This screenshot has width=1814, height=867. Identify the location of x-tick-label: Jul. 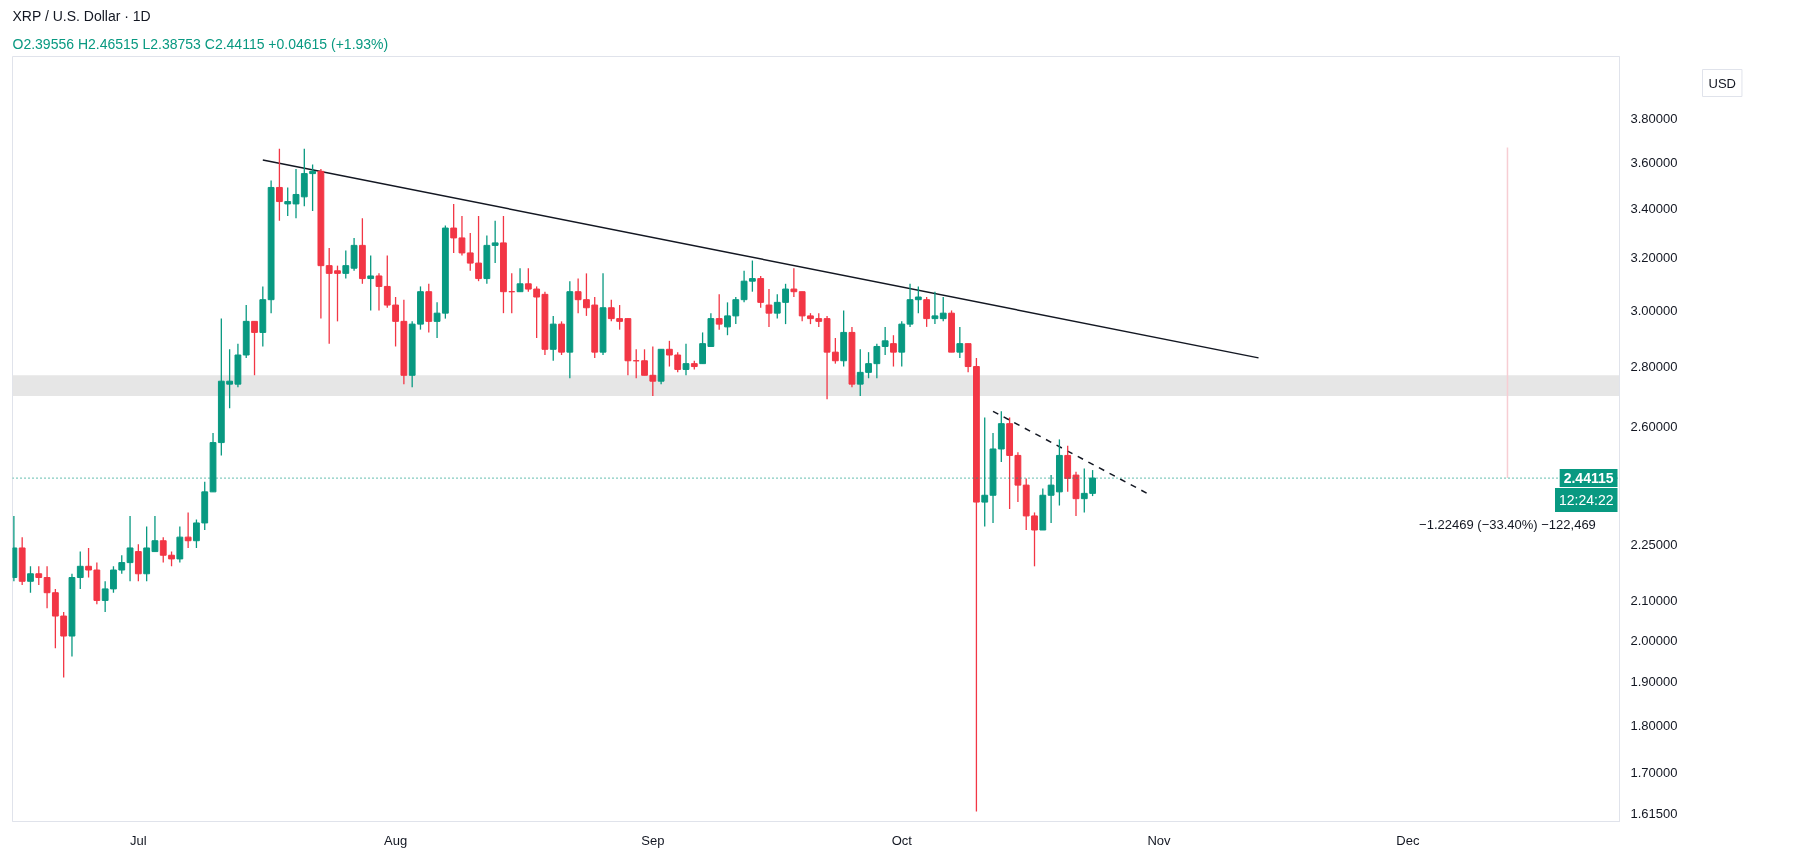
(138, 840).